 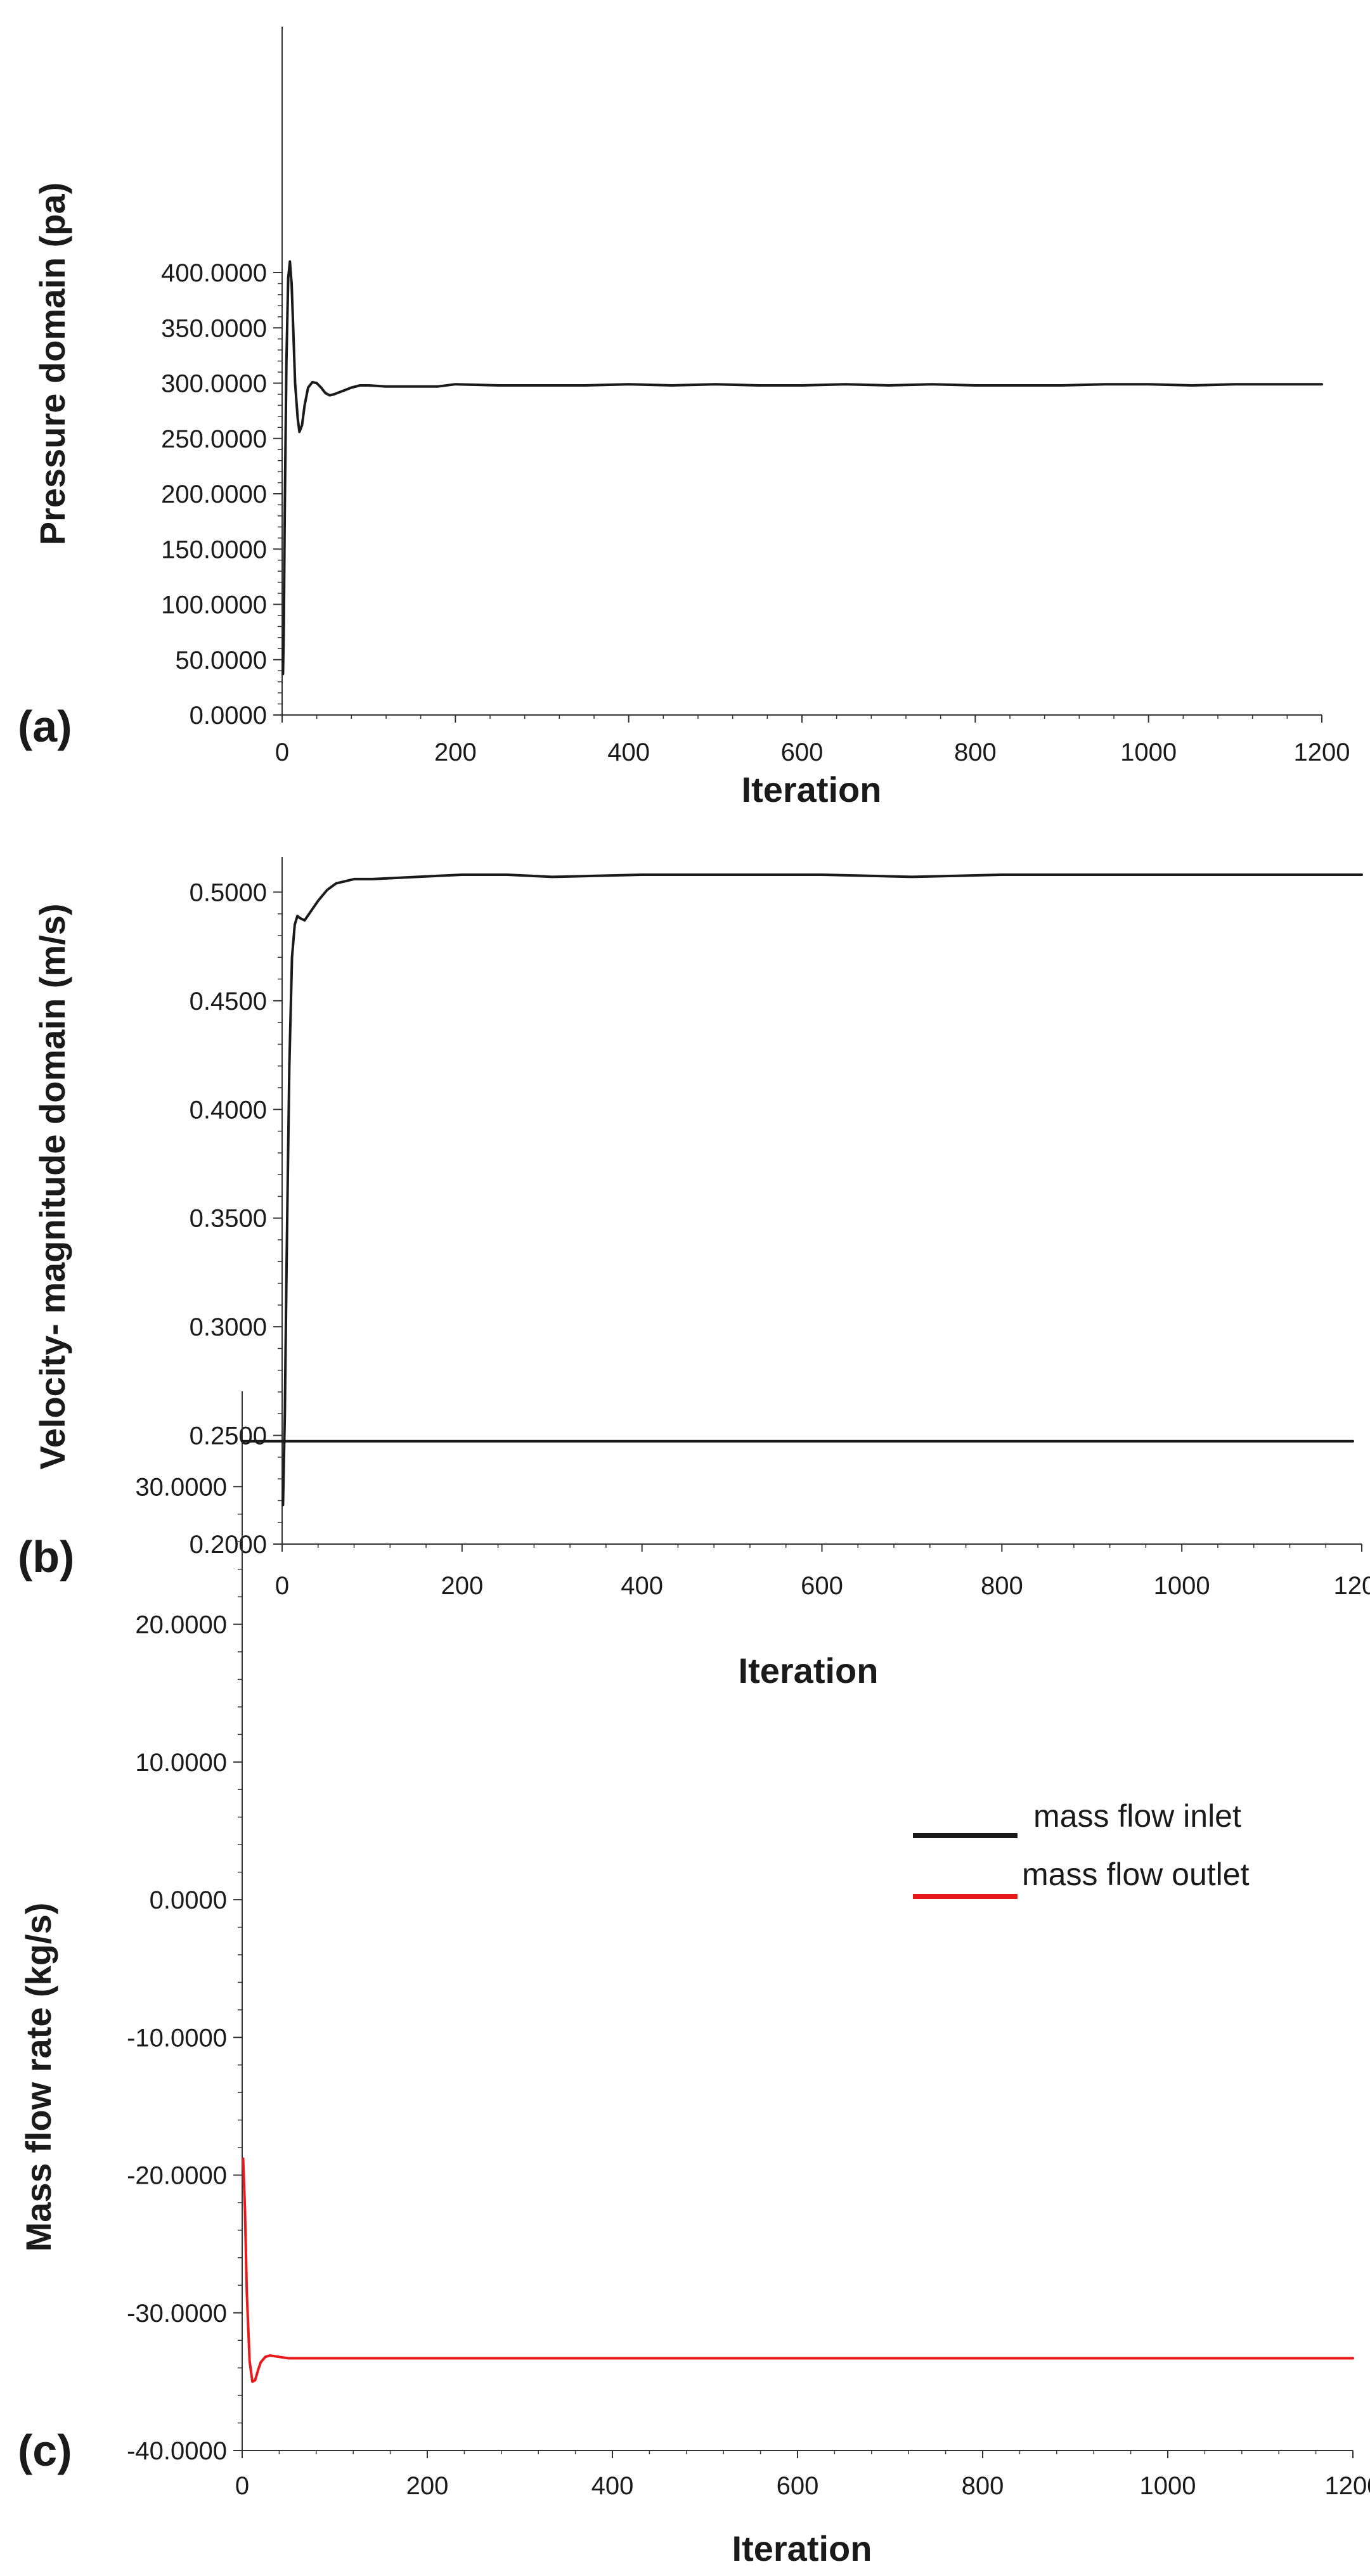 What do you see at coordinates (983, 2486) in the screenshot?
I see `panel-c-x-tick-label: 800` at bounding box center [983, 2486].